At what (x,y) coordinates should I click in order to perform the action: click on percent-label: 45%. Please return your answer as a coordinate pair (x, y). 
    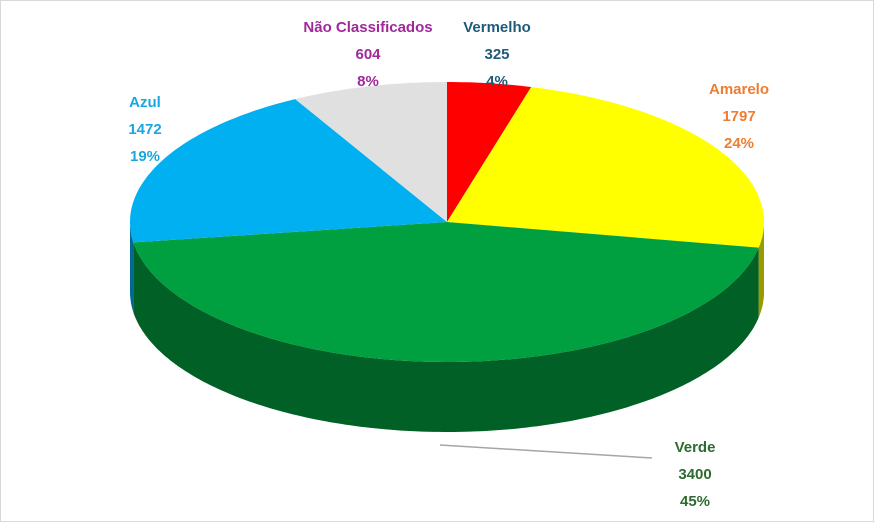
    Looking at the image, I should click on (695, 501).